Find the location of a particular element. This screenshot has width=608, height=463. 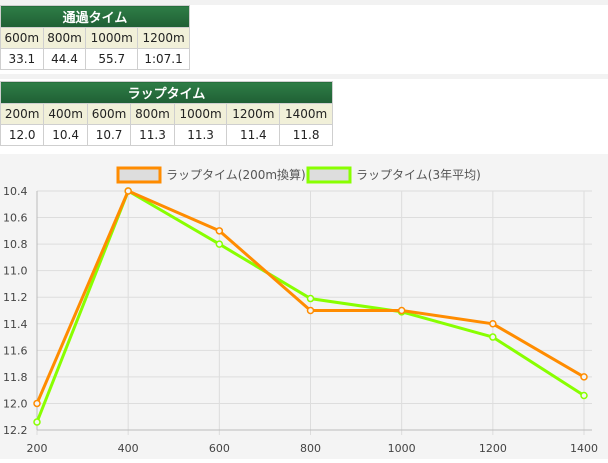

y-tick-label: 11.0 is located at coordinates (15, 271).